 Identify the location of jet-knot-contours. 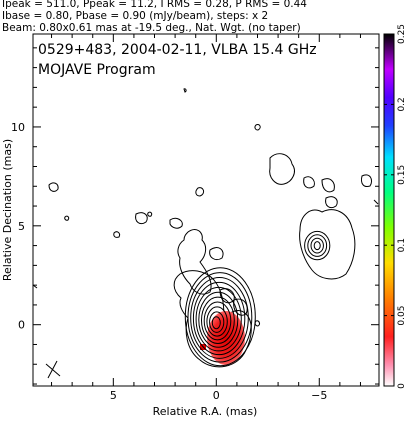
(317, 245).